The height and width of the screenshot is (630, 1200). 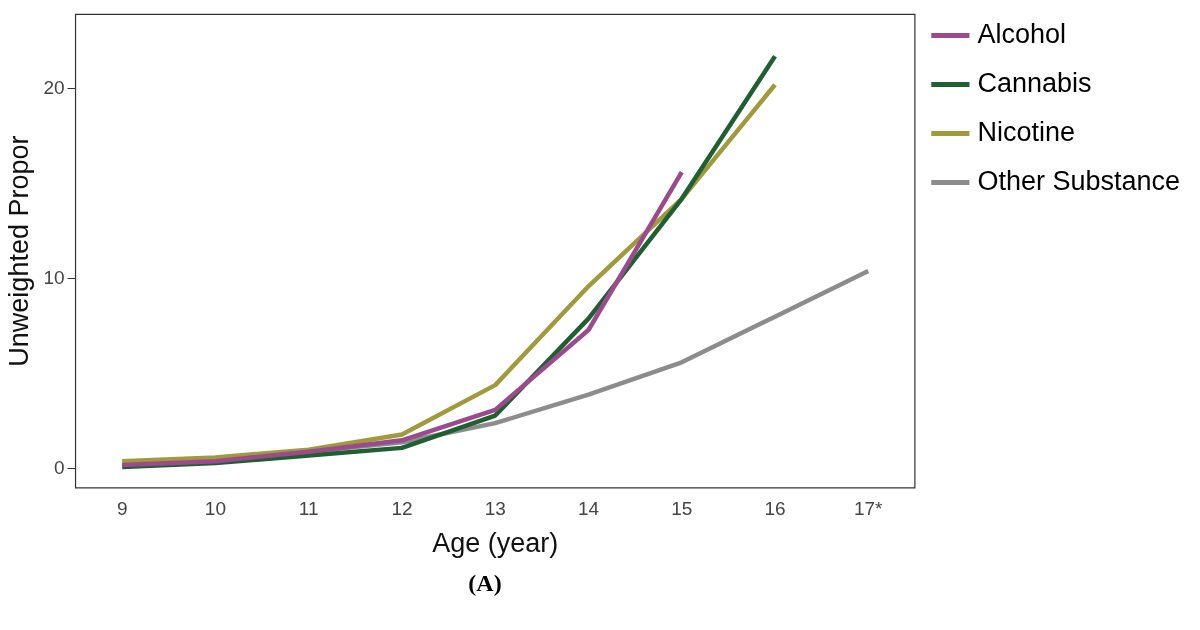 I want to click on legend-label: Alcohol, so click(x=1021, y=33).